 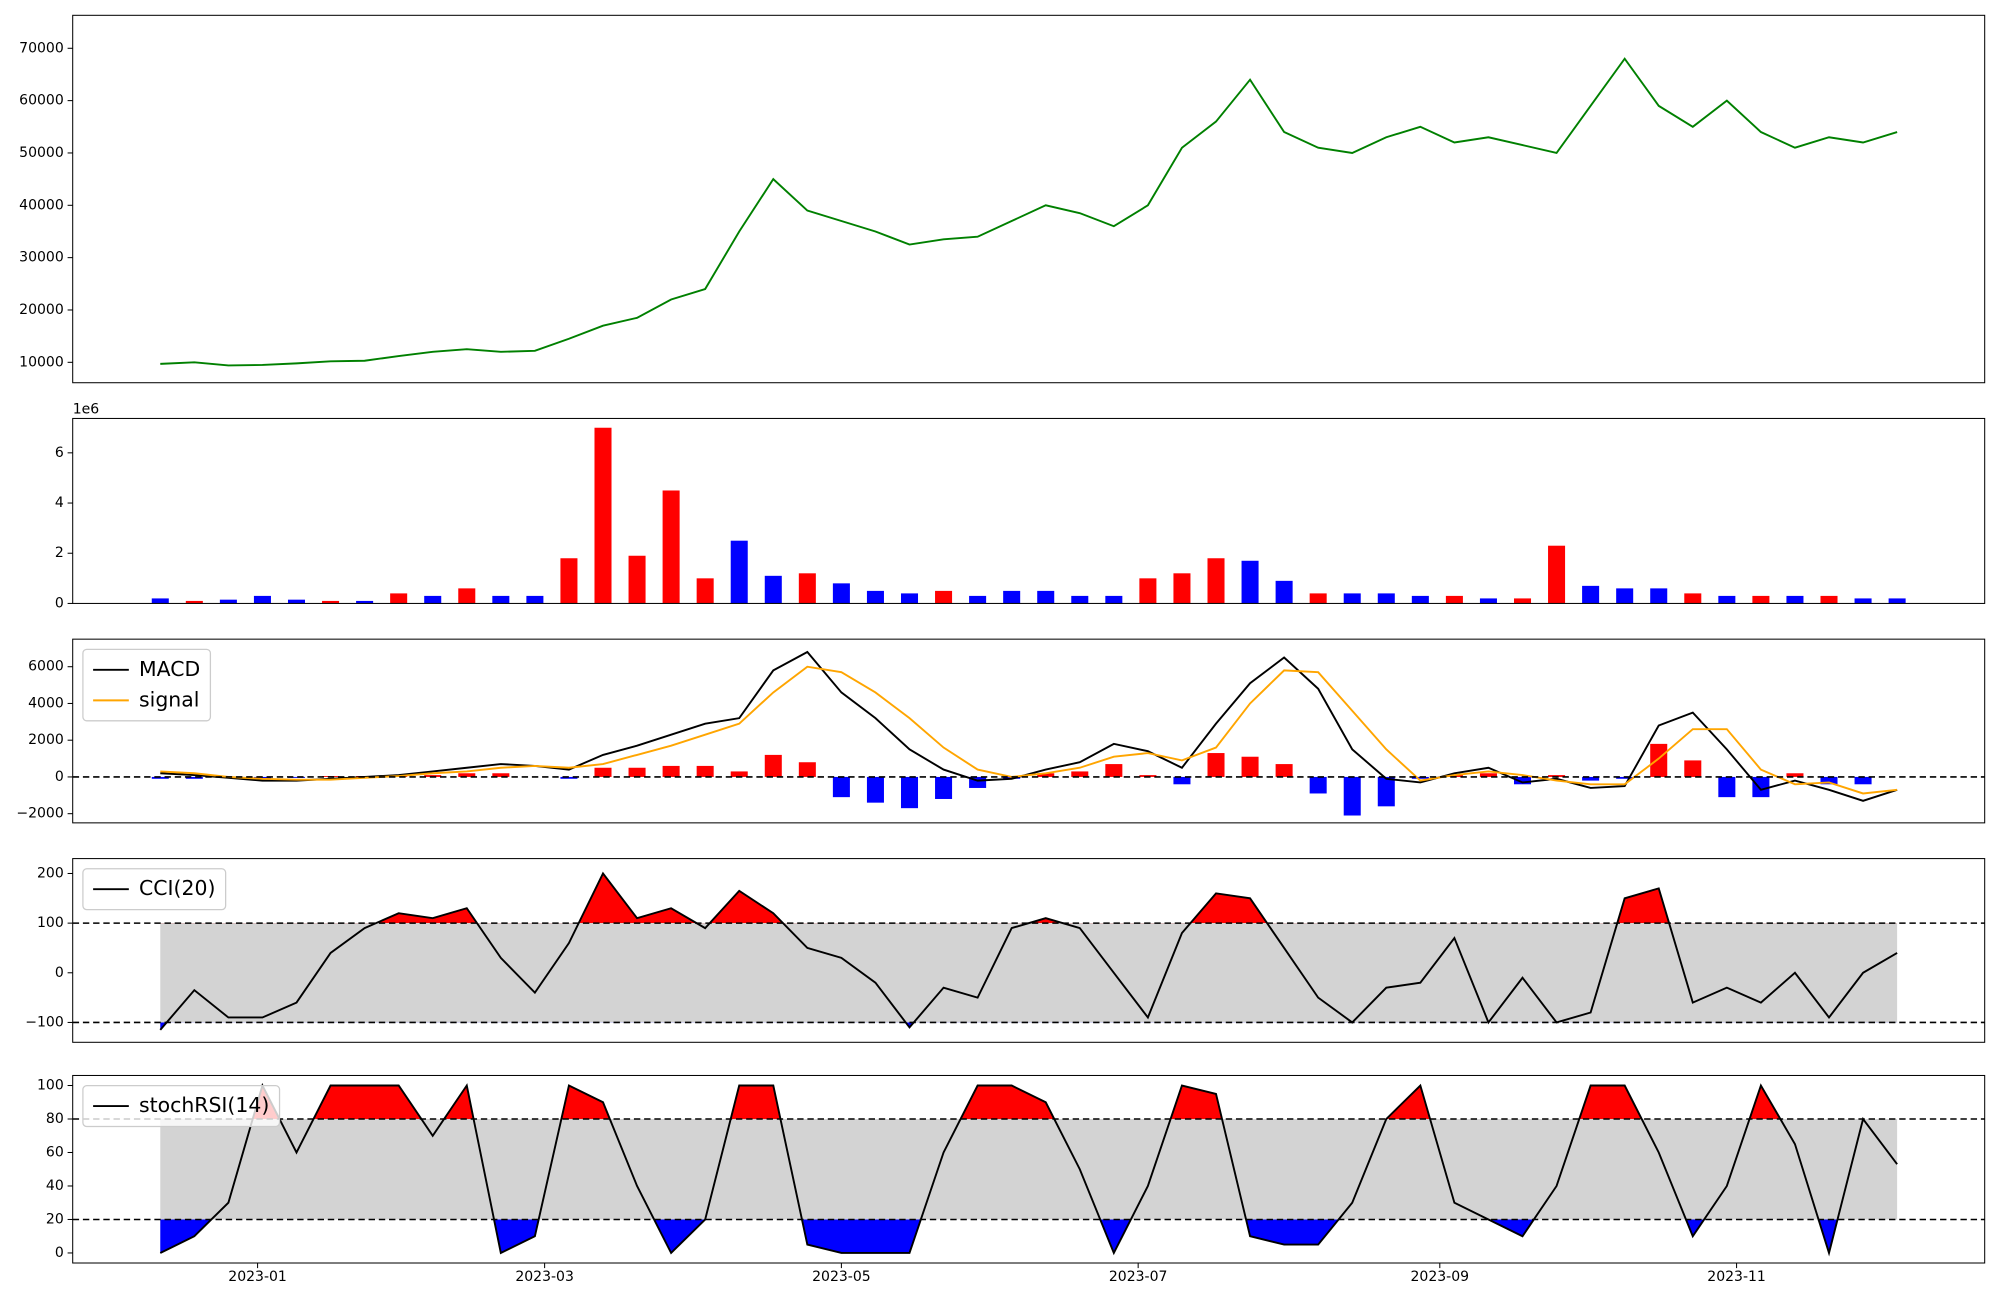 What do you see at coordinates (841, 1277) in the screenshot?
I see `x-tick-label: 2023-05` at bounding box center [841, 1277].